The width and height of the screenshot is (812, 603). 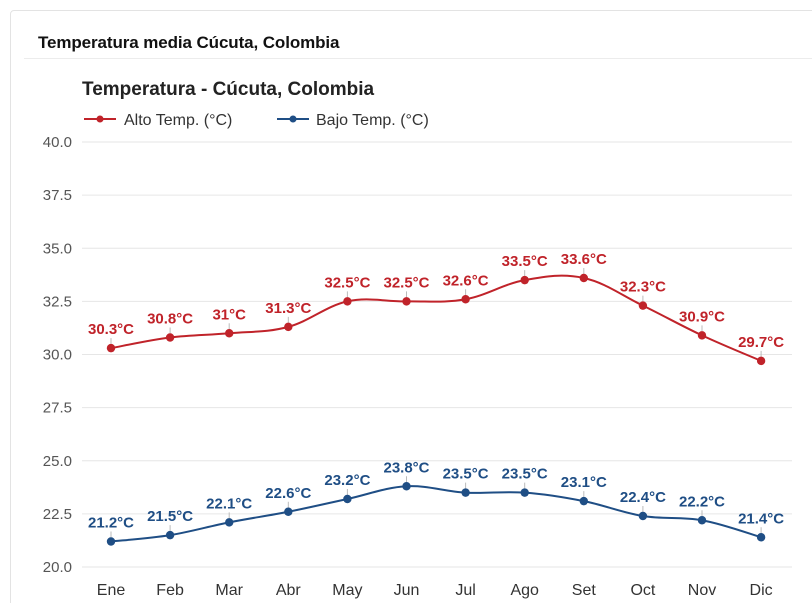 What do you see at coordinates (111, 523) in the screenshot?
I see `data-label-low: 21.2°C` at bounding box center [111, 523].